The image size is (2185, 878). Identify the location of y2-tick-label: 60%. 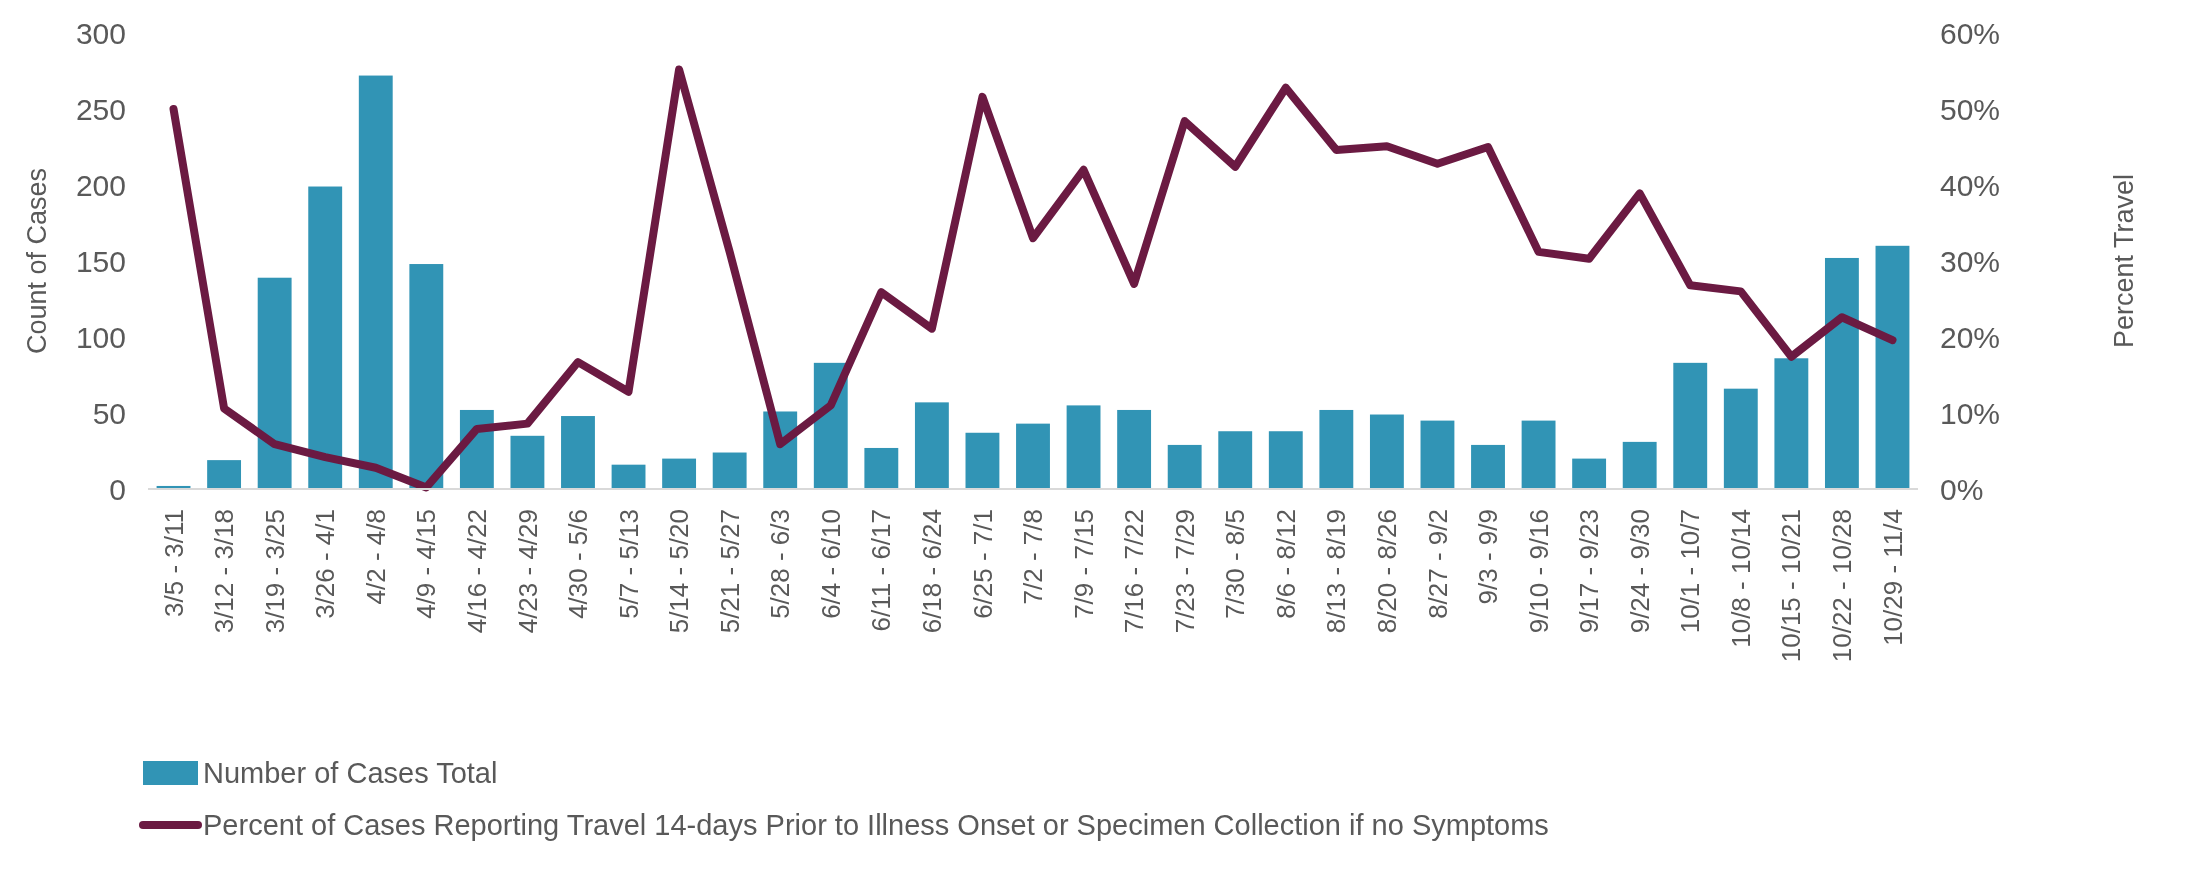
(1970, 33).